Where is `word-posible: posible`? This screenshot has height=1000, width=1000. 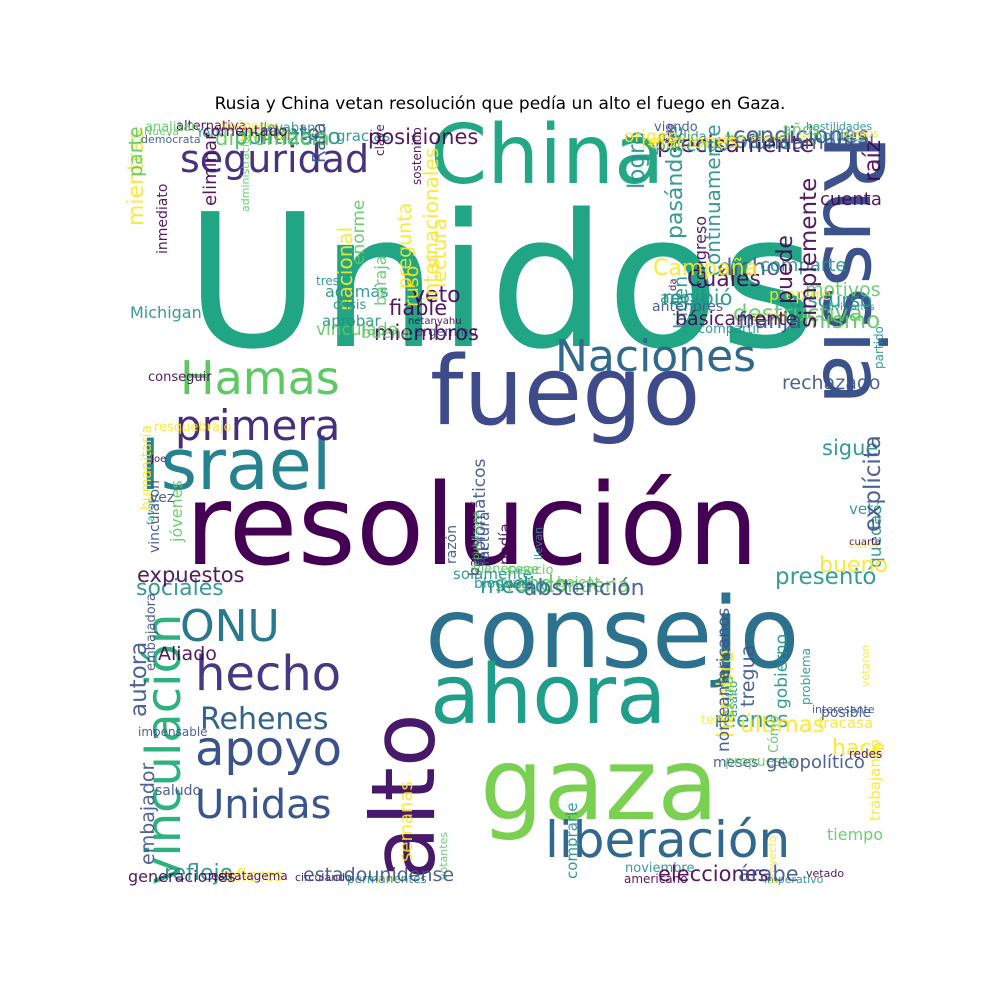 word-posible: posible is located at coordinates (846, 713).